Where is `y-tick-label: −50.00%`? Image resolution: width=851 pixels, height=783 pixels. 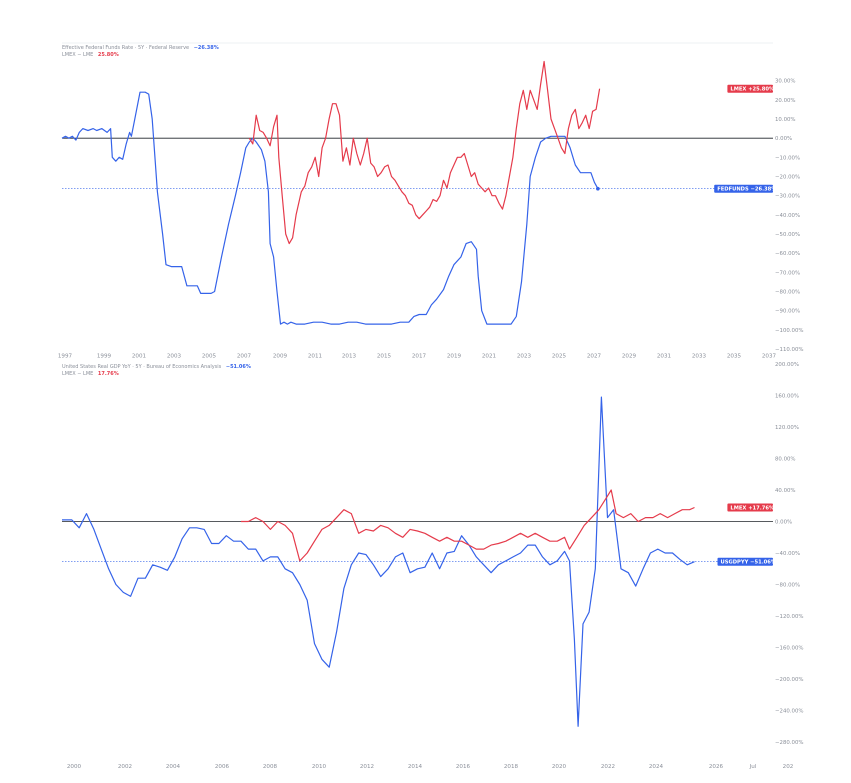
y-tick-label: −50.00% is located at coordinates (787, 235).